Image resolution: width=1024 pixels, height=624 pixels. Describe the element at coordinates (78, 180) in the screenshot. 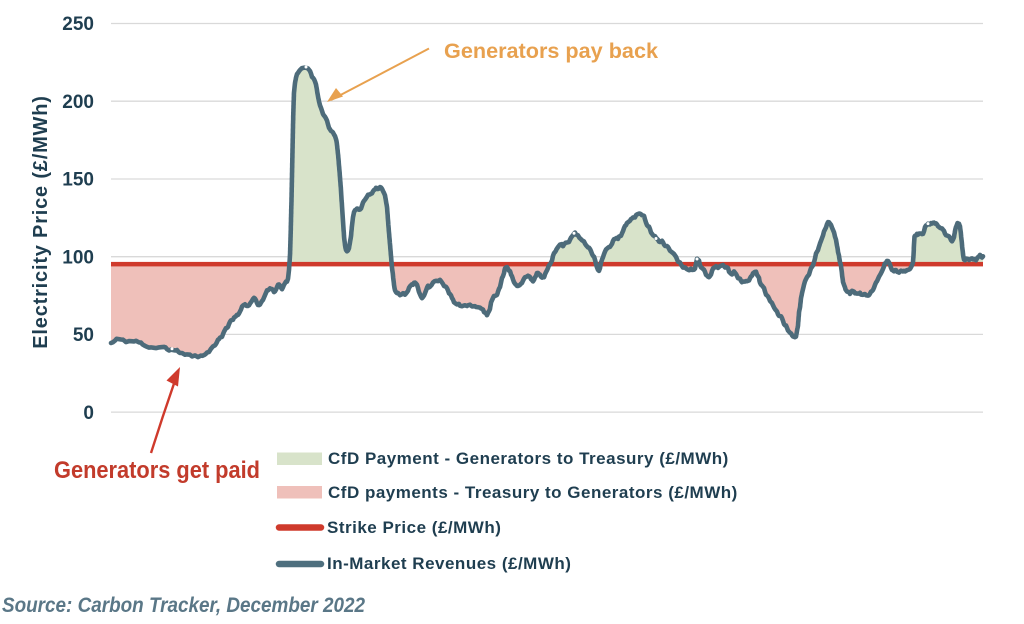

I see `svg-text: 150` at that location.